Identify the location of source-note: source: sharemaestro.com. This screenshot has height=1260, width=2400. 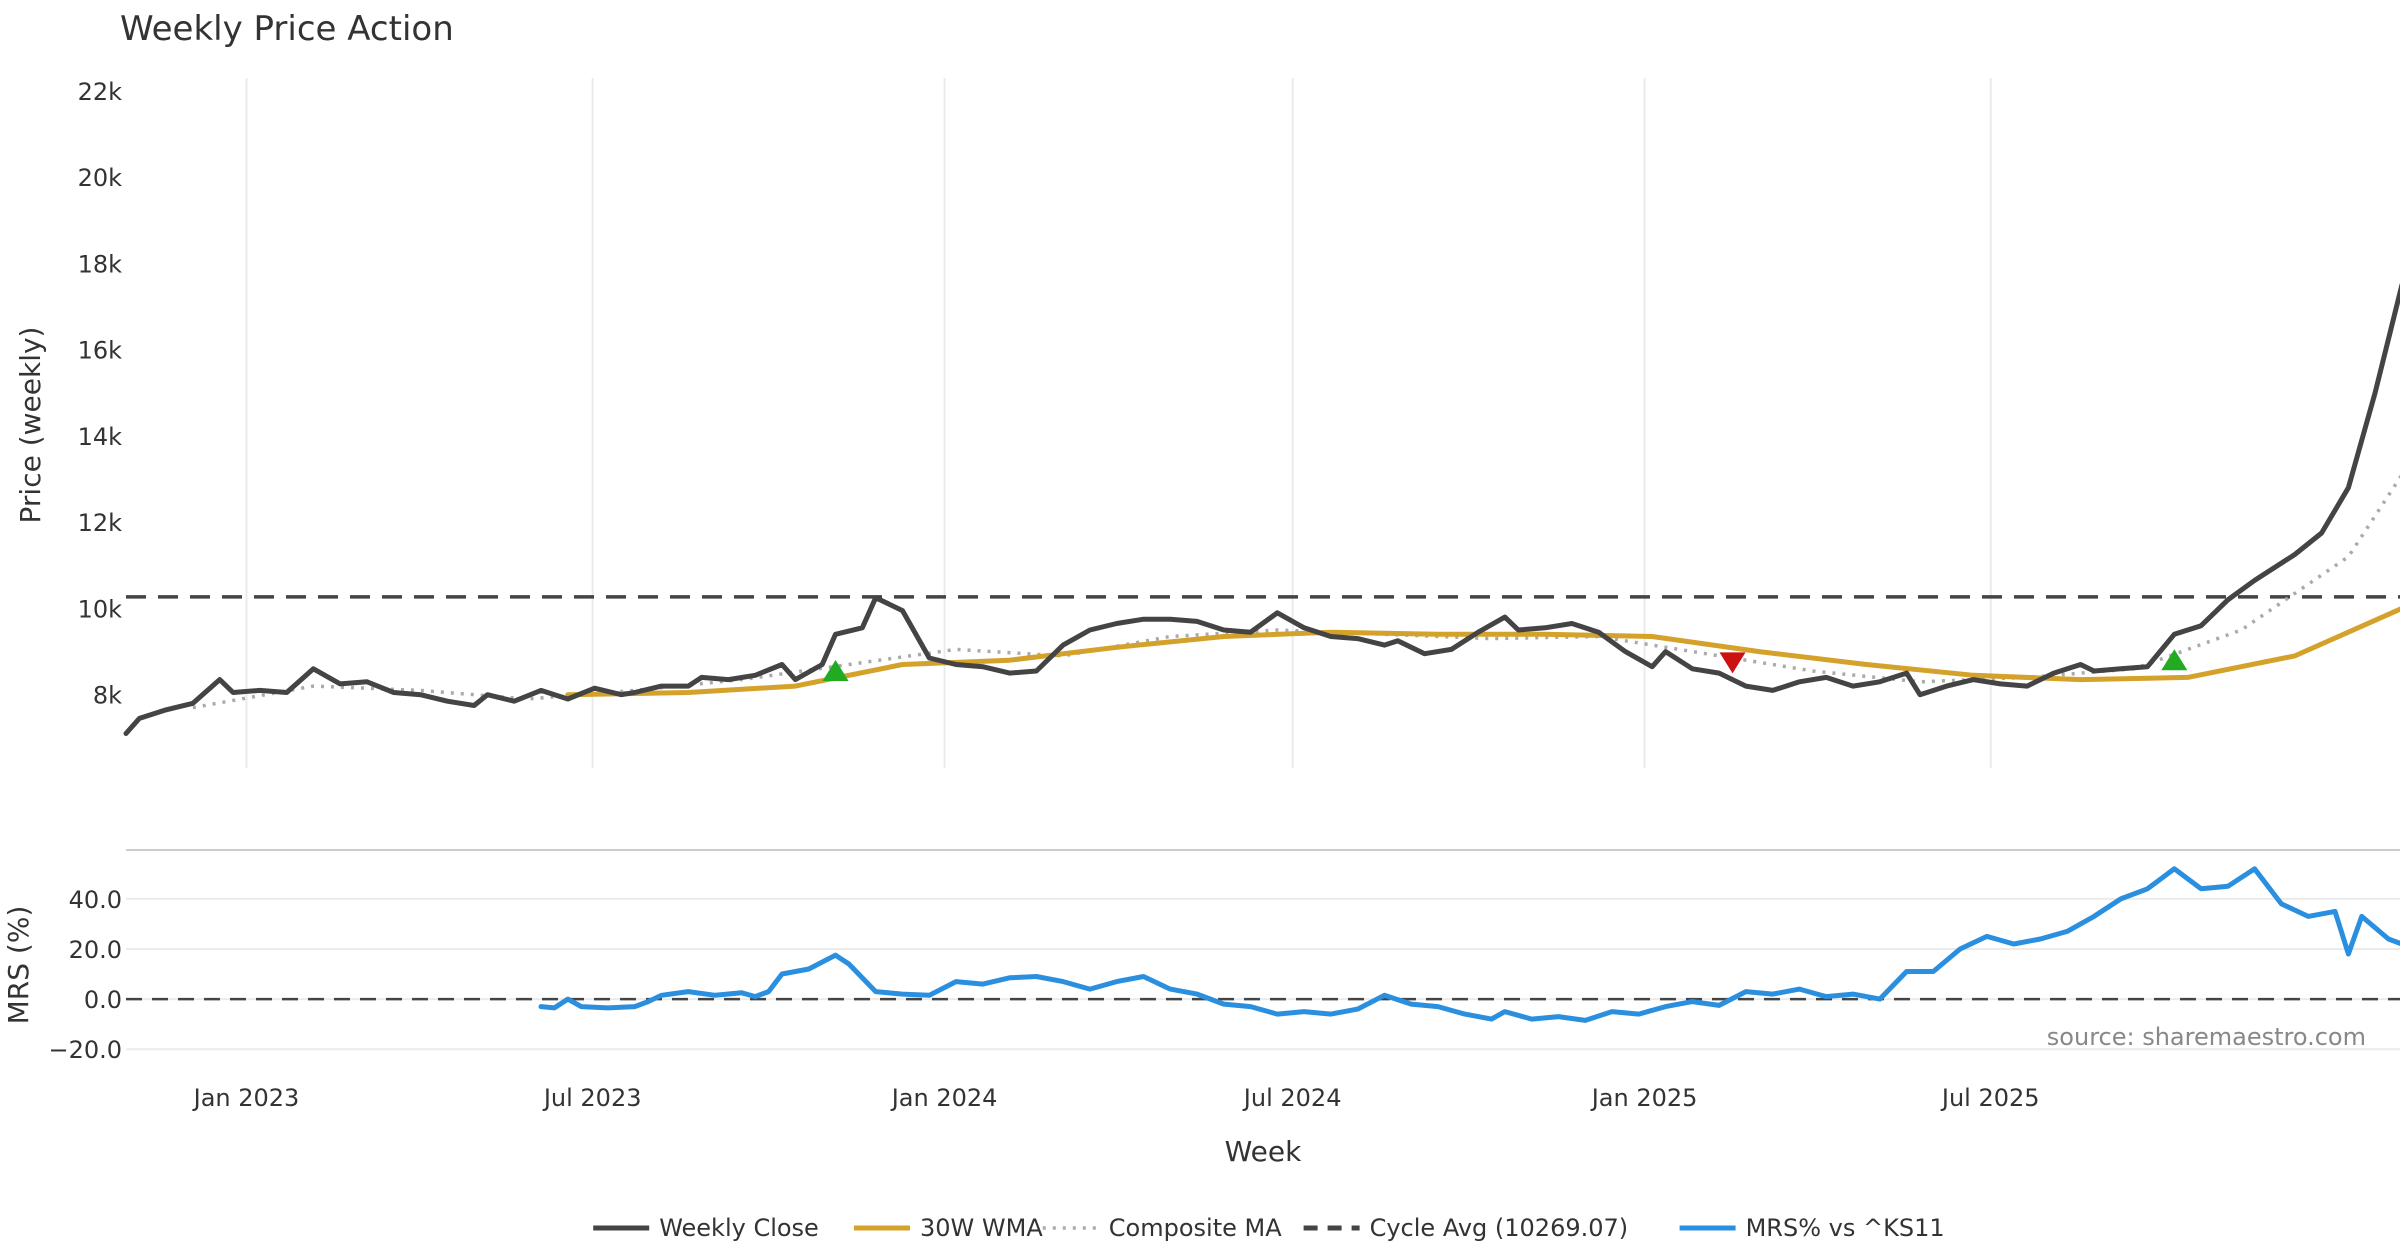
(2206, 1037).